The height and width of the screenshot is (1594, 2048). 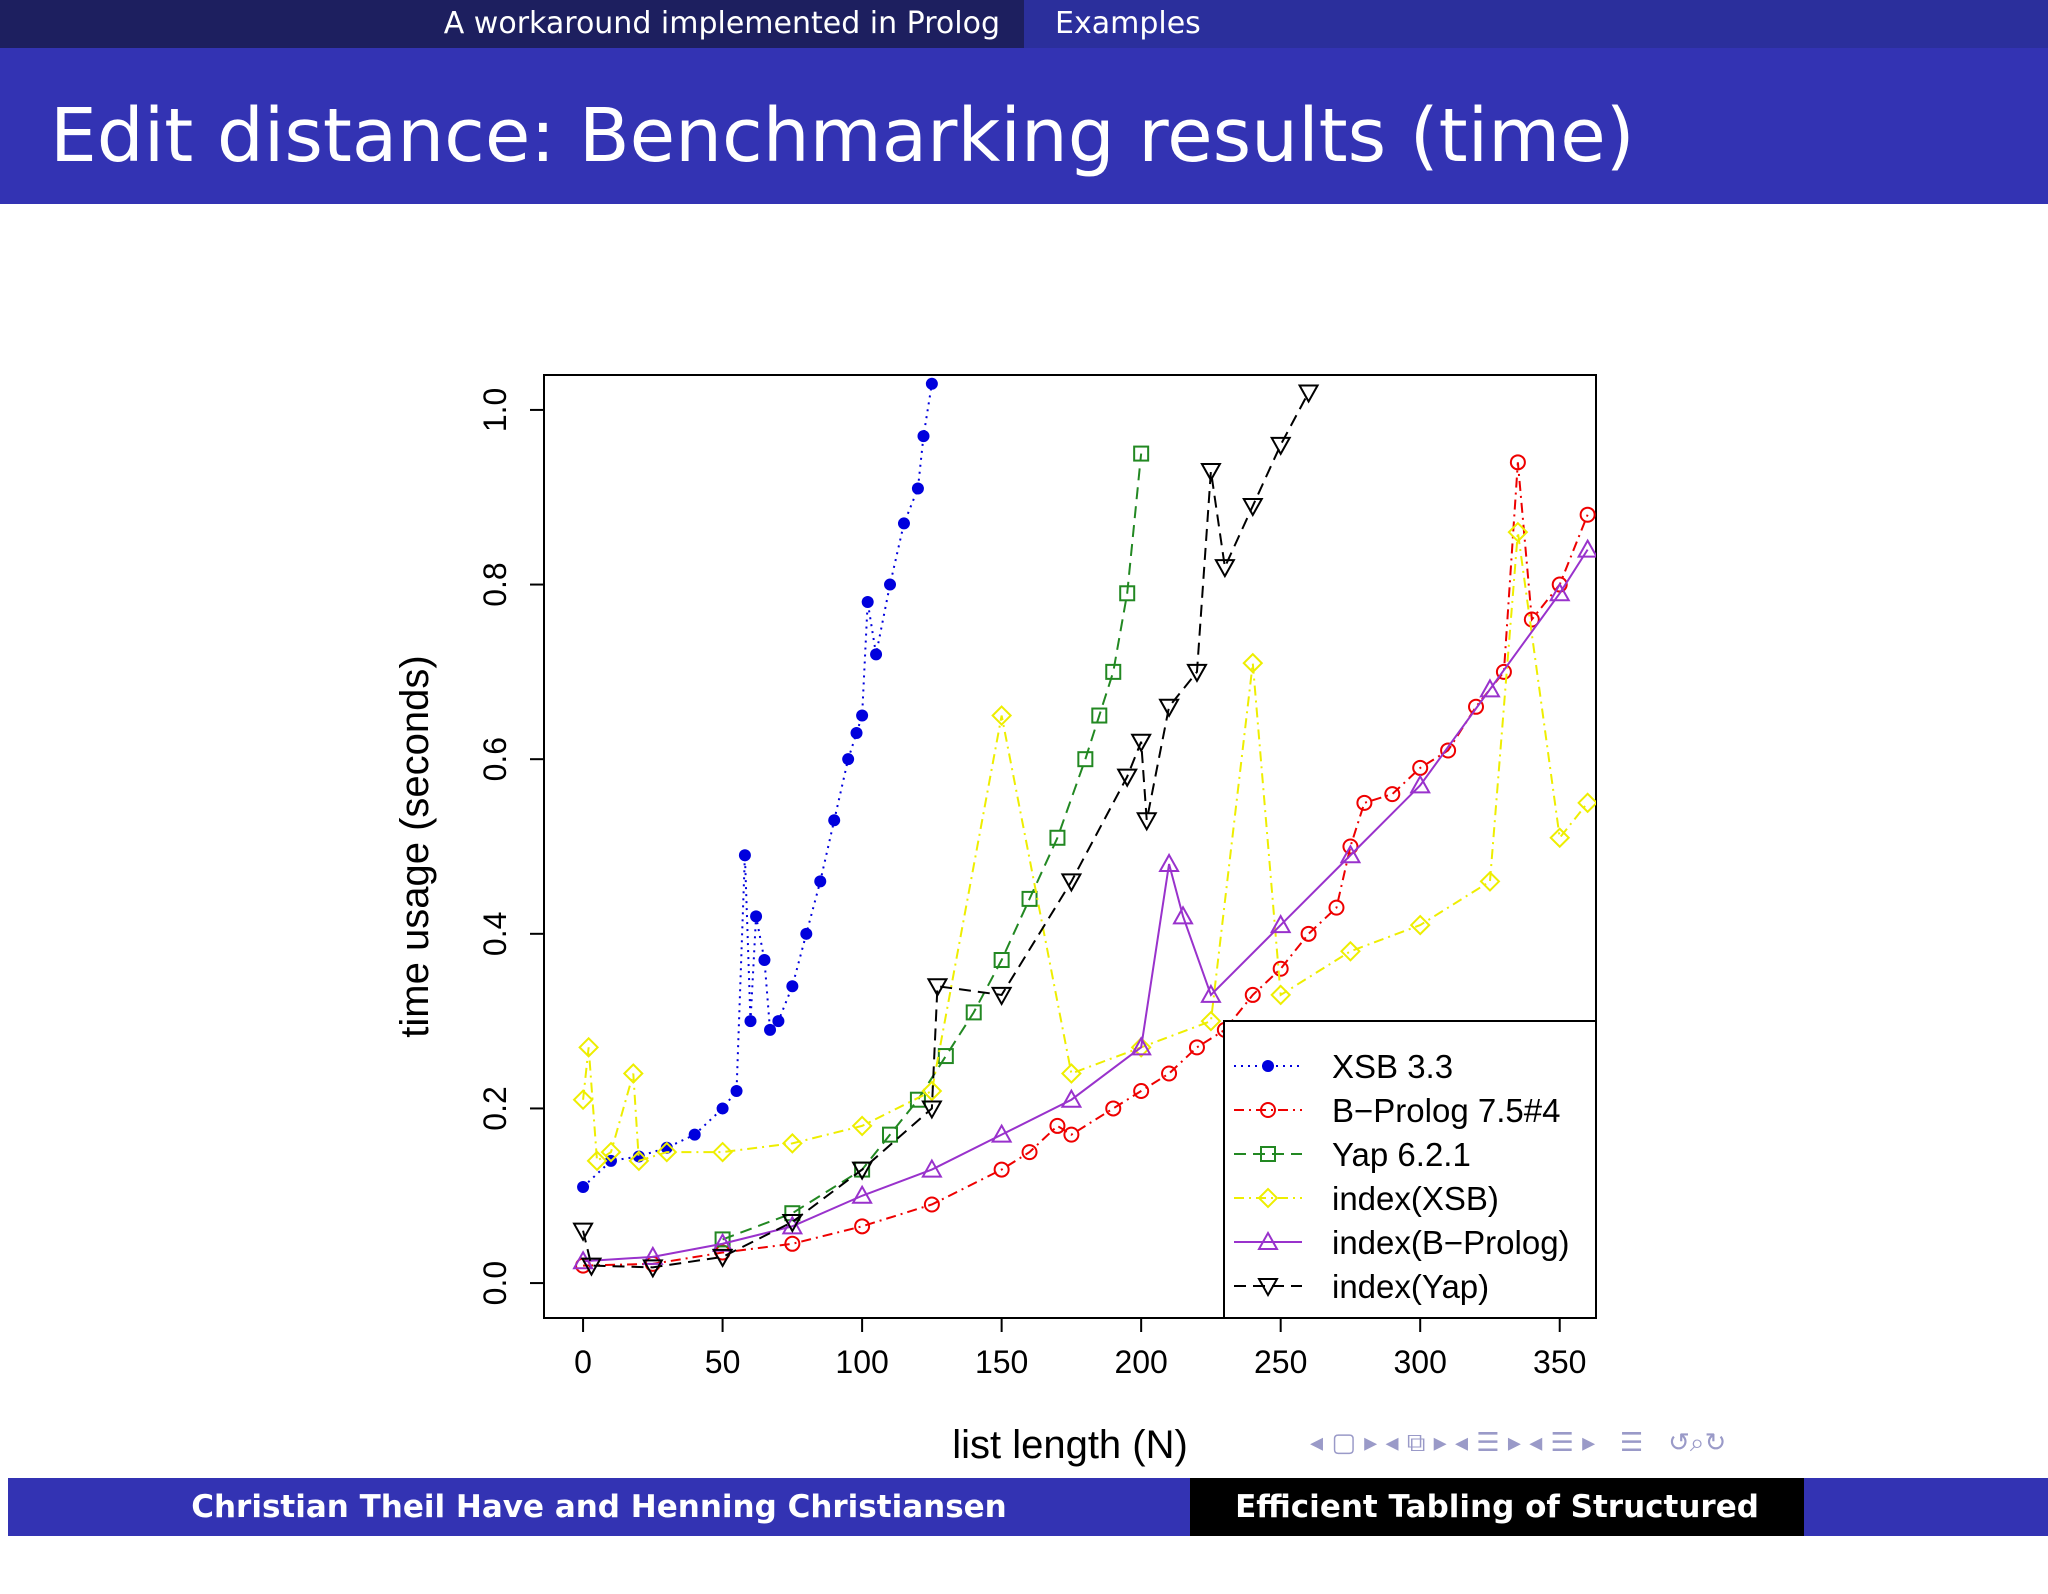 I want to click on y-tick-label: 0.2, so click(x=495, y=1108).